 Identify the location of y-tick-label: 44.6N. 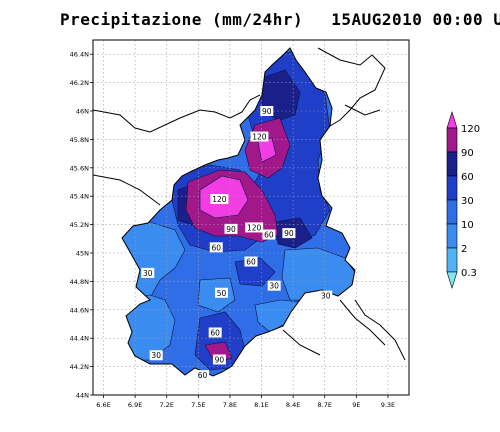
(79, 310).